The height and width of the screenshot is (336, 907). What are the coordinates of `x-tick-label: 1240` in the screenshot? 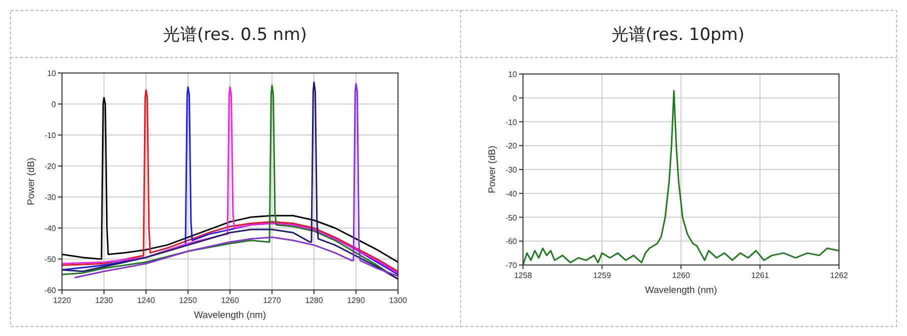 It's located at (146, 300).